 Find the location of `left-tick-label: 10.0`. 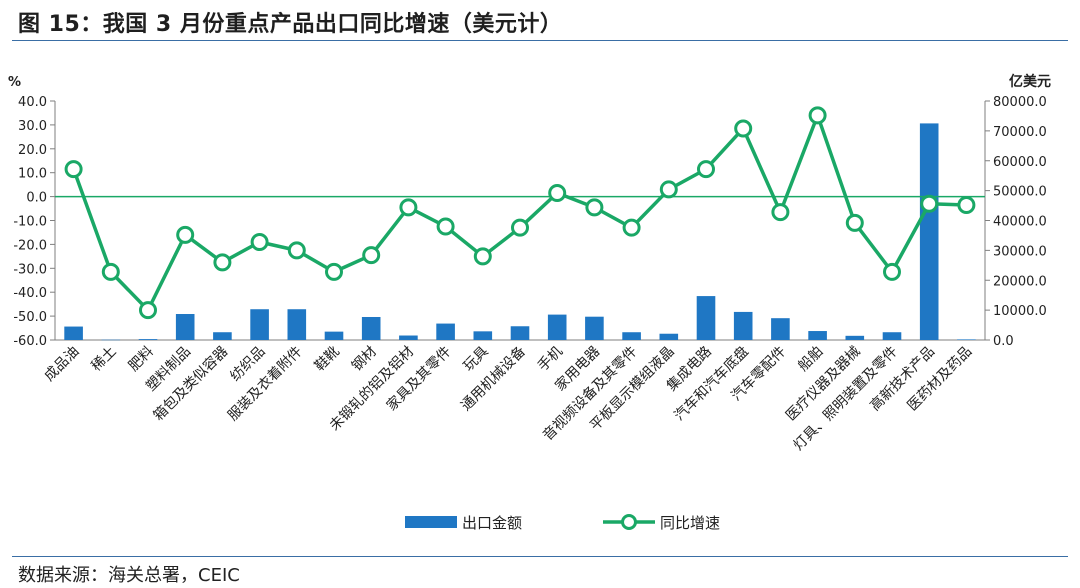

left-tick-label: 10.0 is located at coordinates (32, 174).